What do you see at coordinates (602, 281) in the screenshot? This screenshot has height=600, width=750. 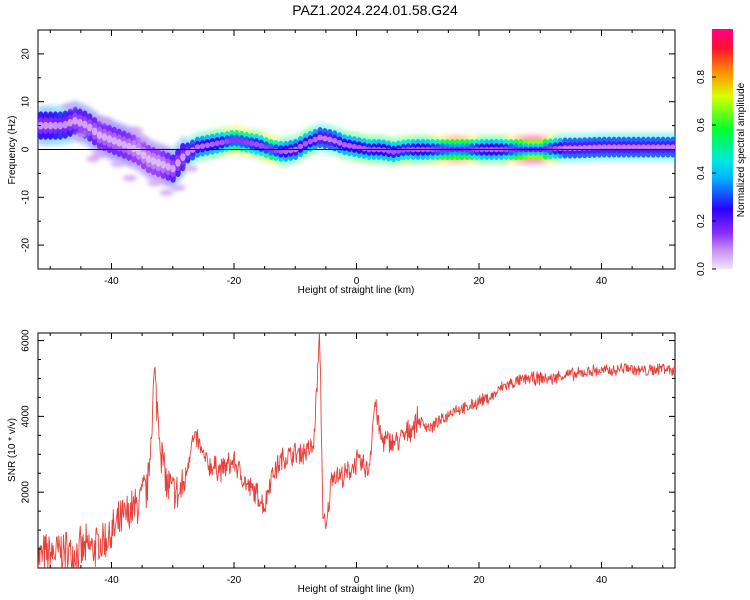 I see `spectrogram-x-tick-label: 40` at bounding box center [602, 281].